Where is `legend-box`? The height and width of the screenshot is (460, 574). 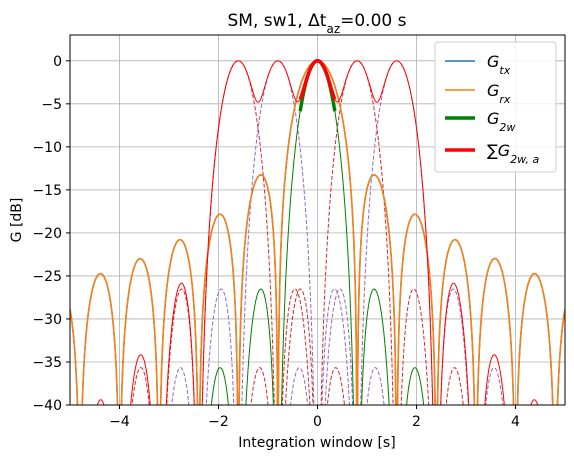
legend-box is located at coordinates (495, 107).